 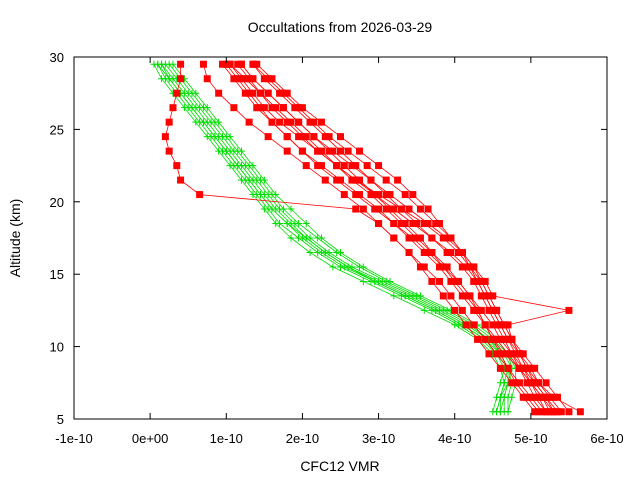 I want to click on chart-title: Occultations from 2026-03-29, so click(x=340, y=27).